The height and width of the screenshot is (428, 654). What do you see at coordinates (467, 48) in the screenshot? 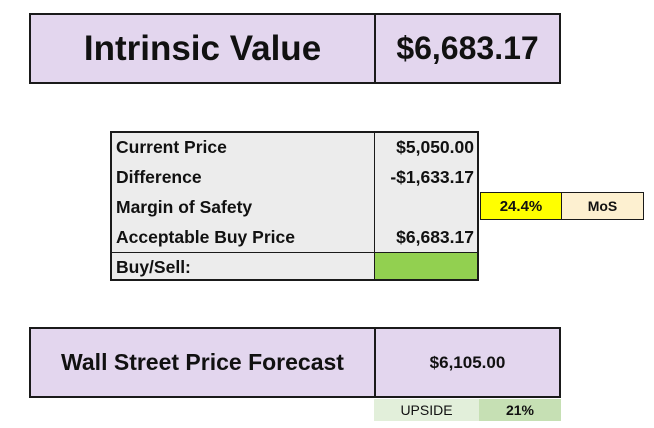
I see `intrinsic-value-amount: $6,683.17` at bounding box center [467, 48].